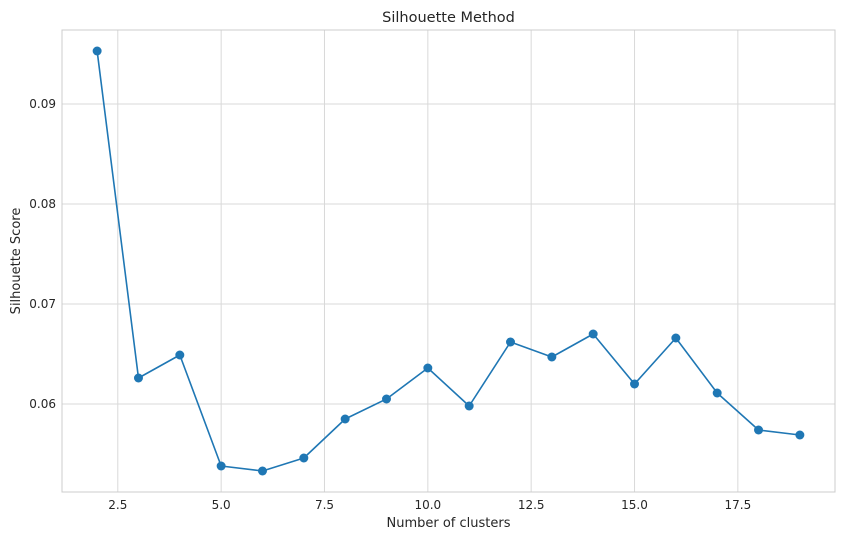  I want to click on x-tick-labels: 2.5 5.0 7.5 10.0 12.5 15.0 17.5, so click(429, 505).